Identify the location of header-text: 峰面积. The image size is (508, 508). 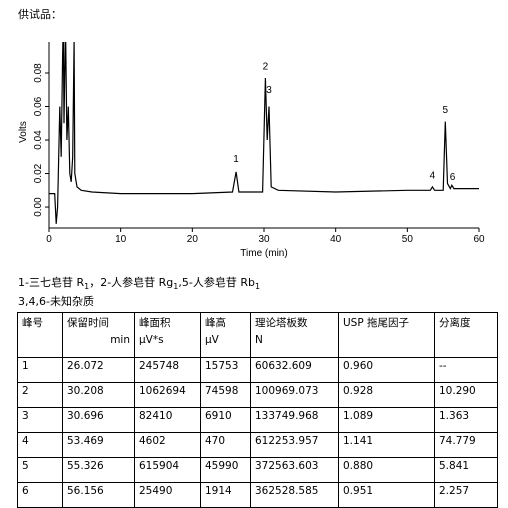
(155, 323).